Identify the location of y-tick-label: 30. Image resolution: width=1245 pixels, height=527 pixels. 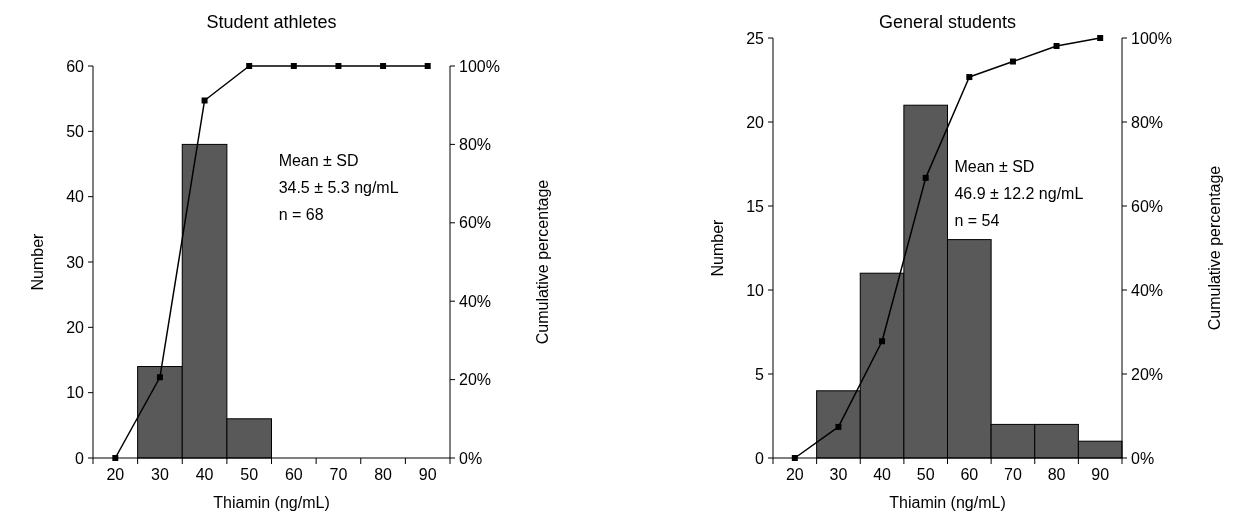
(75, 262).